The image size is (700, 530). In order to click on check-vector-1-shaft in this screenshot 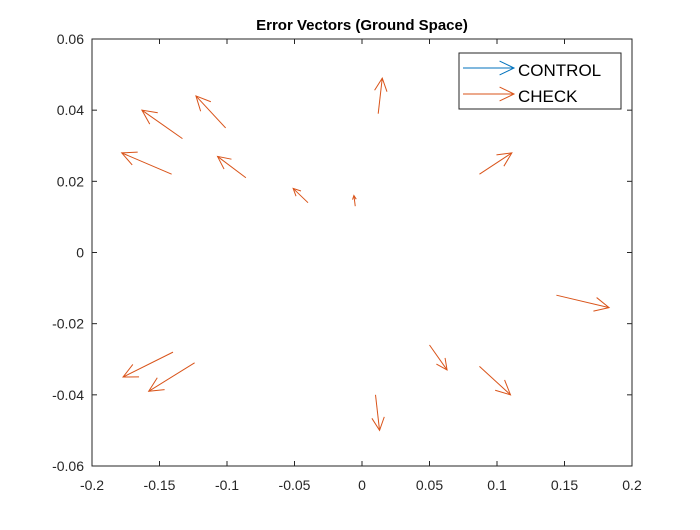, I will do `click(162, 124)`.